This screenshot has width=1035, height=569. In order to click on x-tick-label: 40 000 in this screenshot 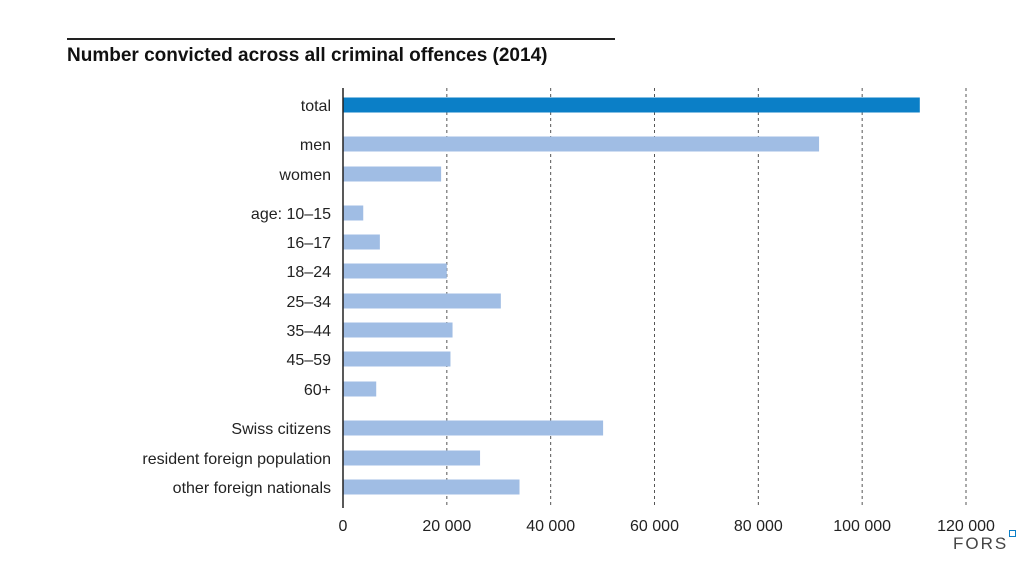, I will do `click(550, 526)`.